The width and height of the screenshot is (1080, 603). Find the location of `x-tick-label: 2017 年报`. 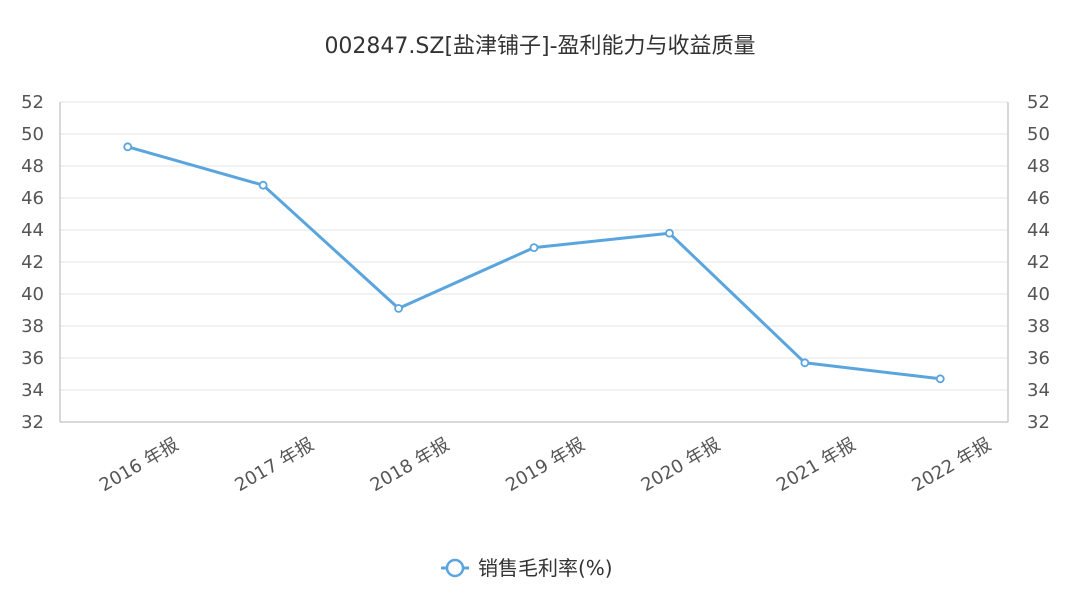

x-tick-label: 2017 年报 is located at coordinates (274, 465).